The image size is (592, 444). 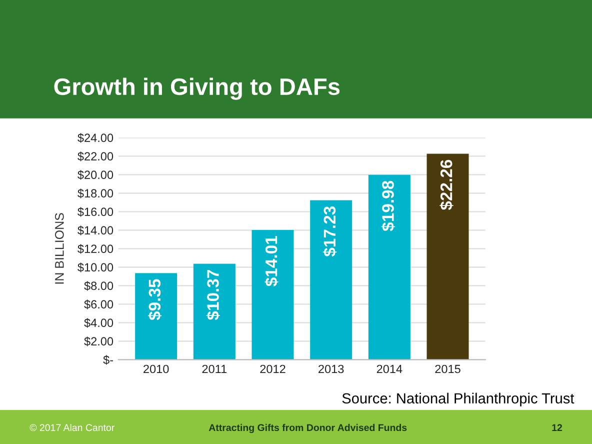 What do you see at coordinates (108, 360) in the screenshot?
I see `y-tick-label: $-` at bounding box center [108, 360].